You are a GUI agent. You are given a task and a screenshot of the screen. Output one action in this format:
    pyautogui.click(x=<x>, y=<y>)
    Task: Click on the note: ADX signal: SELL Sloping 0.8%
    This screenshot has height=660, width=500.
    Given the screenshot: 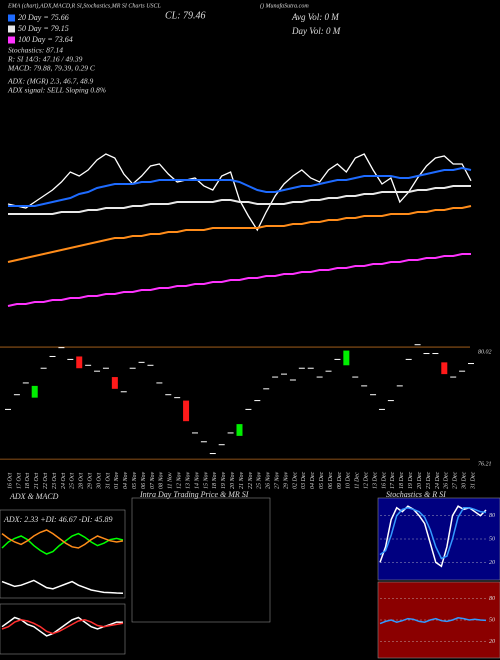 What is the action you would take?
    pyautogui.click(x=56, y=90)
    